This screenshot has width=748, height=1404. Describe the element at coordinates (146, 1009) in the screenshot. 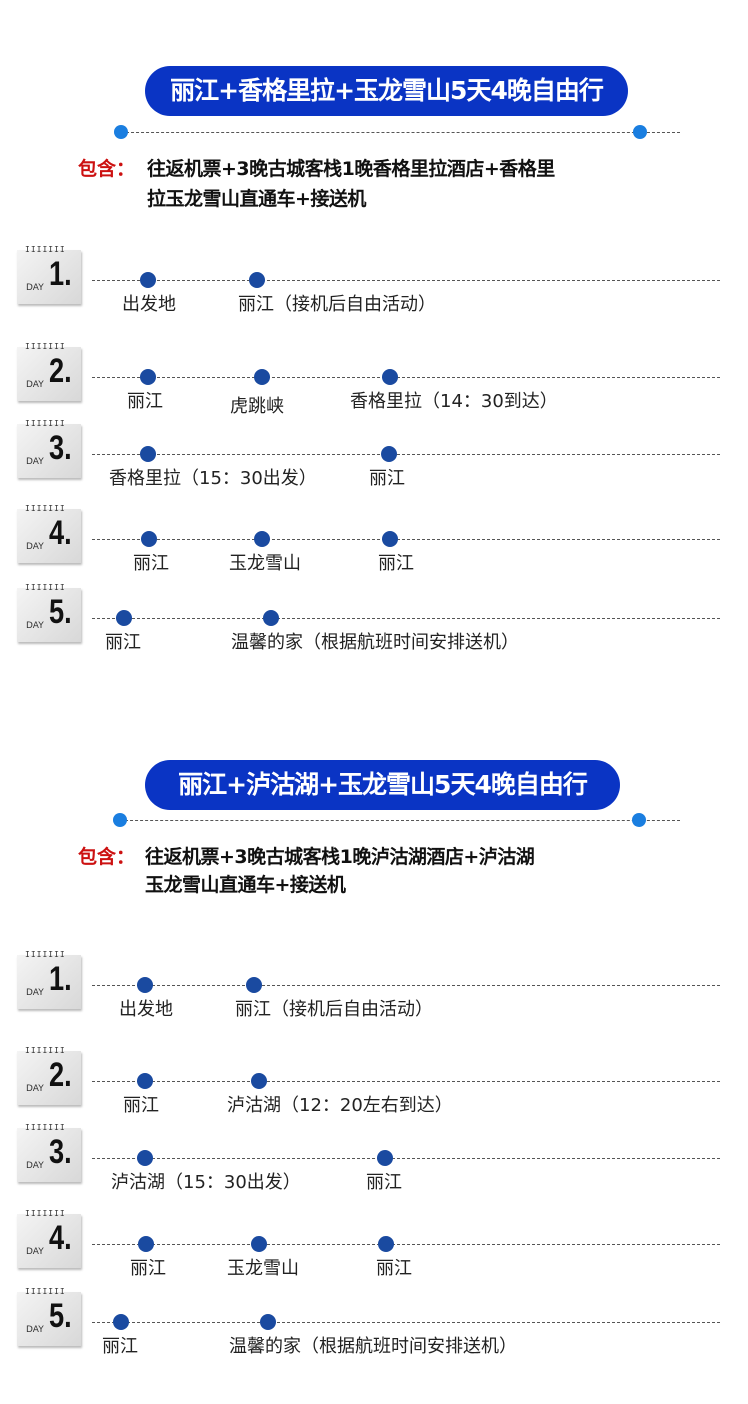

I see `stop-label: 出发地` at that location.